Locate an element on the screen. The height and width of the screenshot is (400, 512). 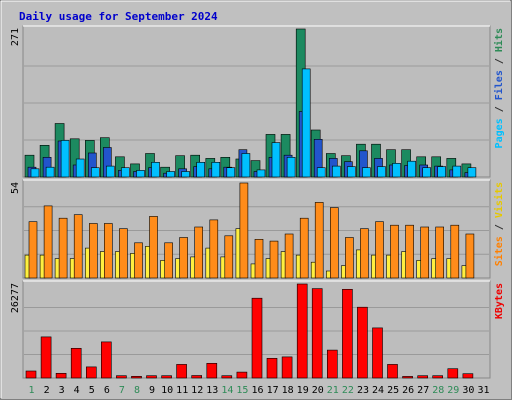
panel-top-legend-part-2: Files is located at coordinates (499, 85).